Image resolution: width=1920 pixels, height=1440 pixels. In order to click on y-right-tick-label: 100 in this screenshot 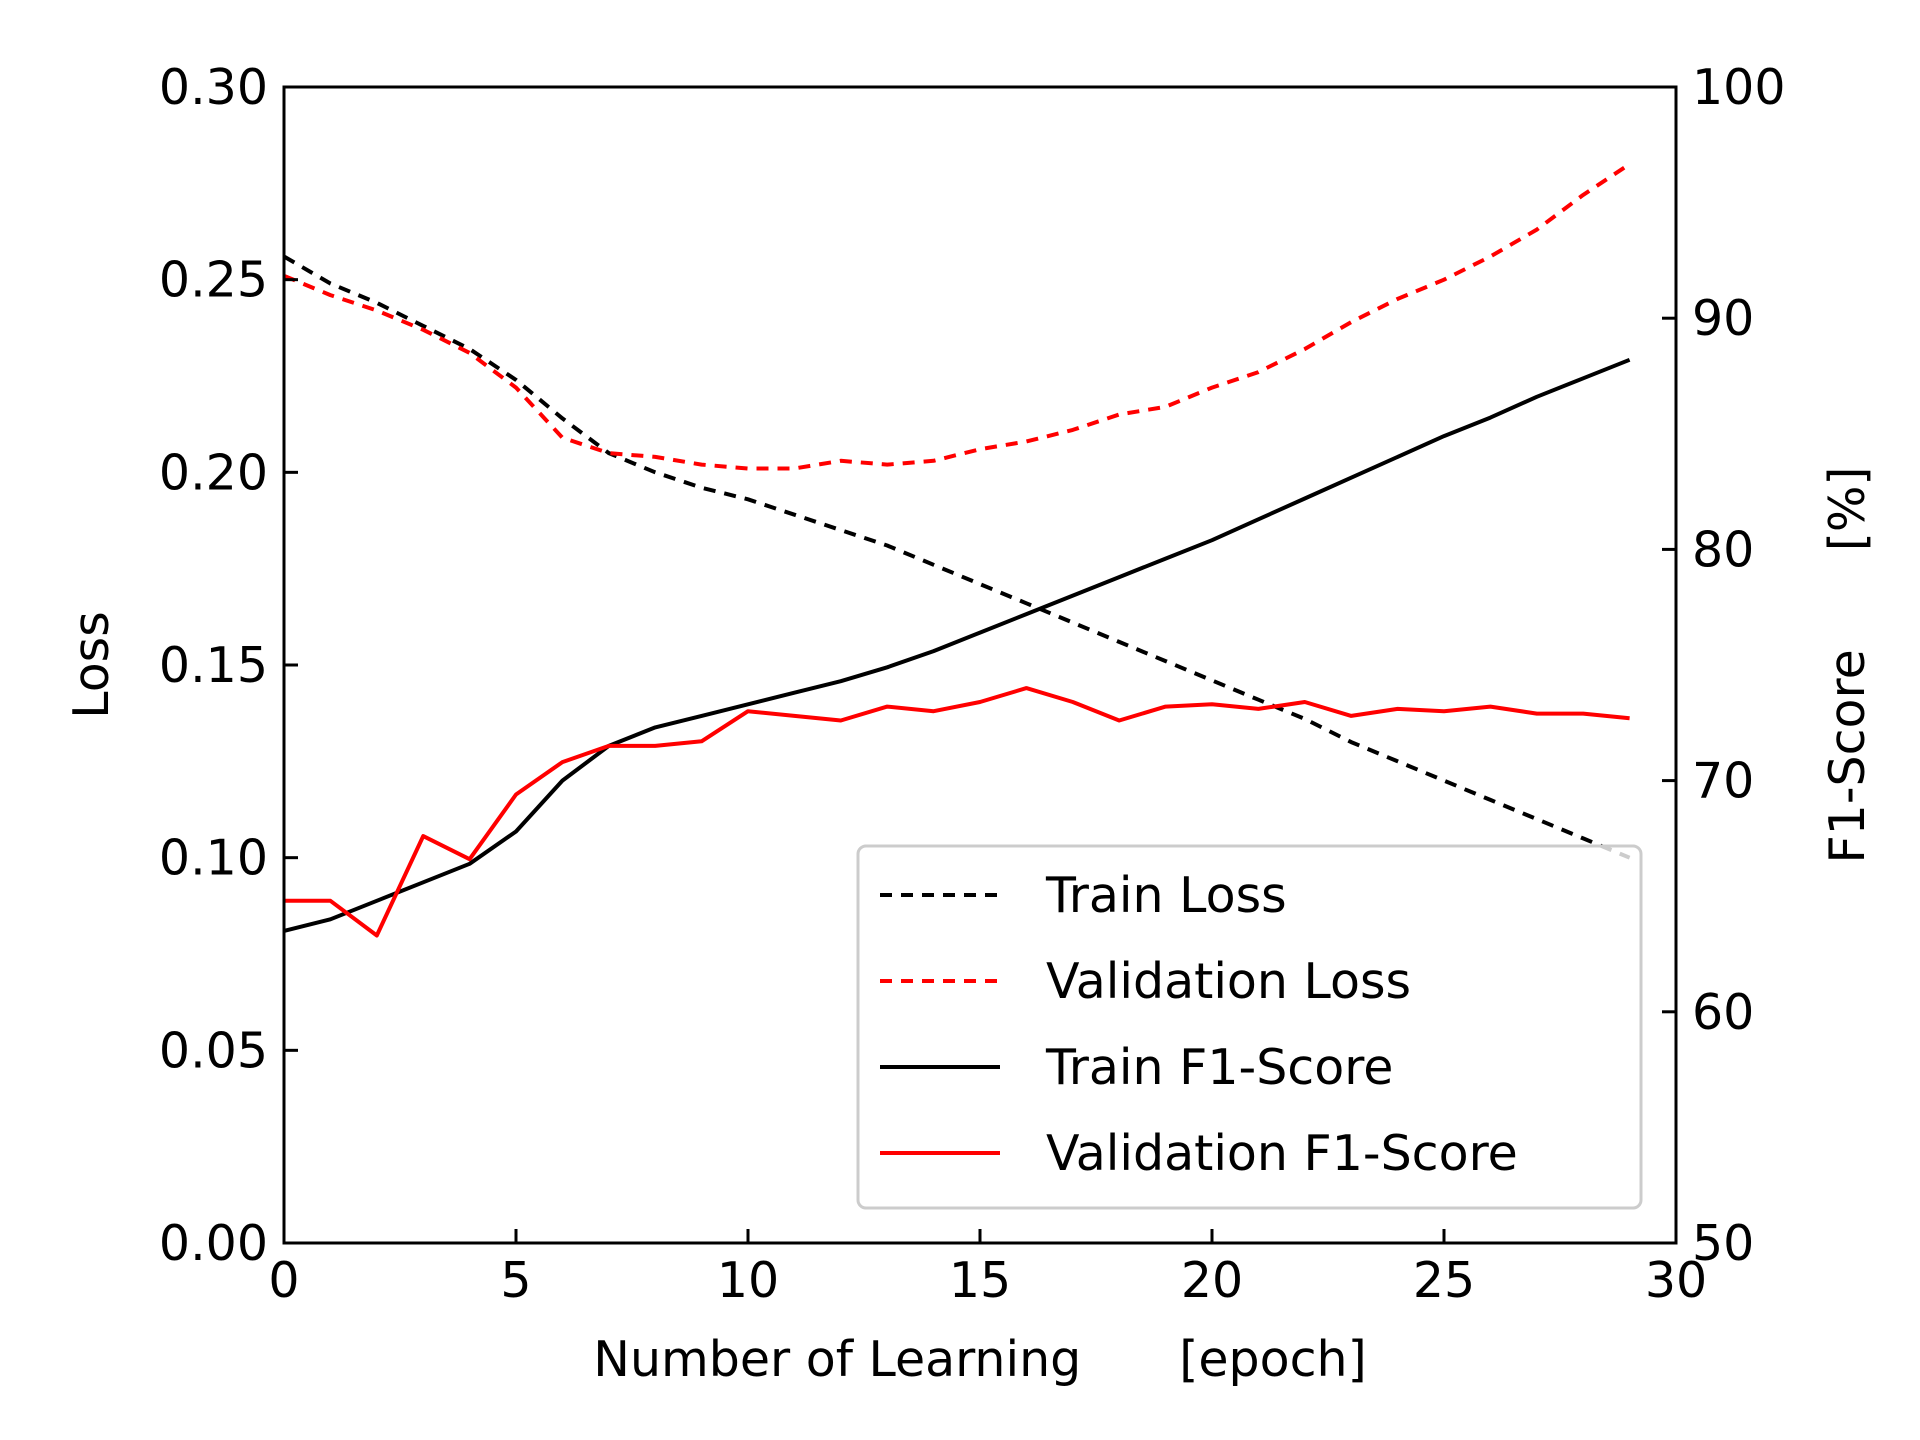, I will do `click(1739, 87)`.